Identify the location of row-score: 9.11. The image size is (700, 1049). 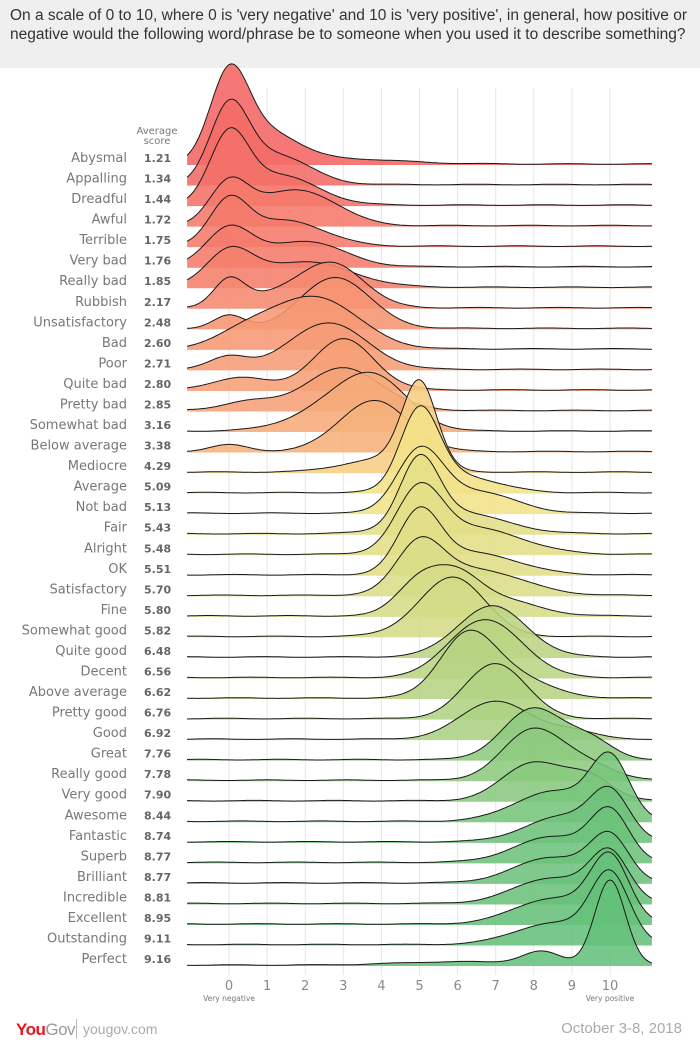
(157, 939).